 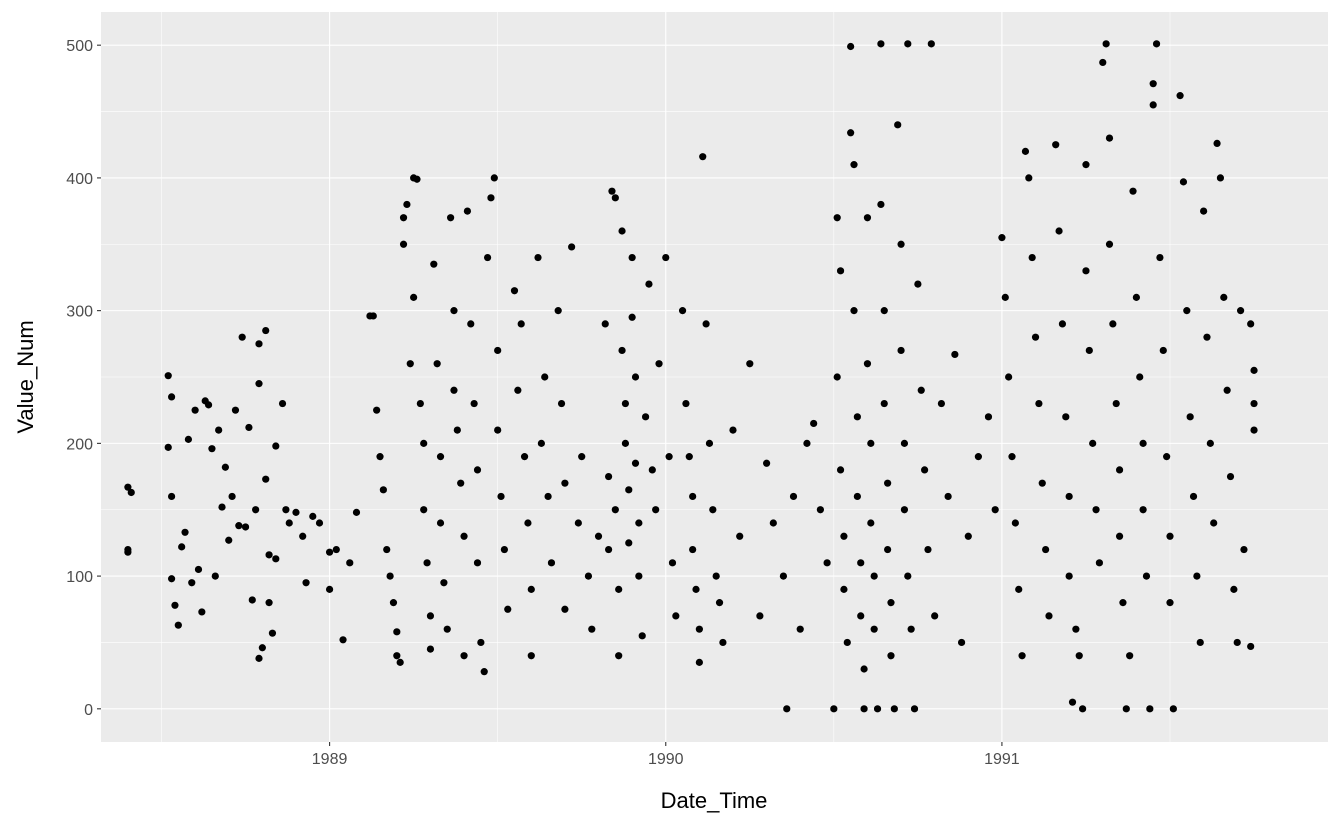 What do you see at coordinates (666, 759) in the screenshot?
I see `x-axis: 1989 1990 1991` at bounding box center [666, 759].